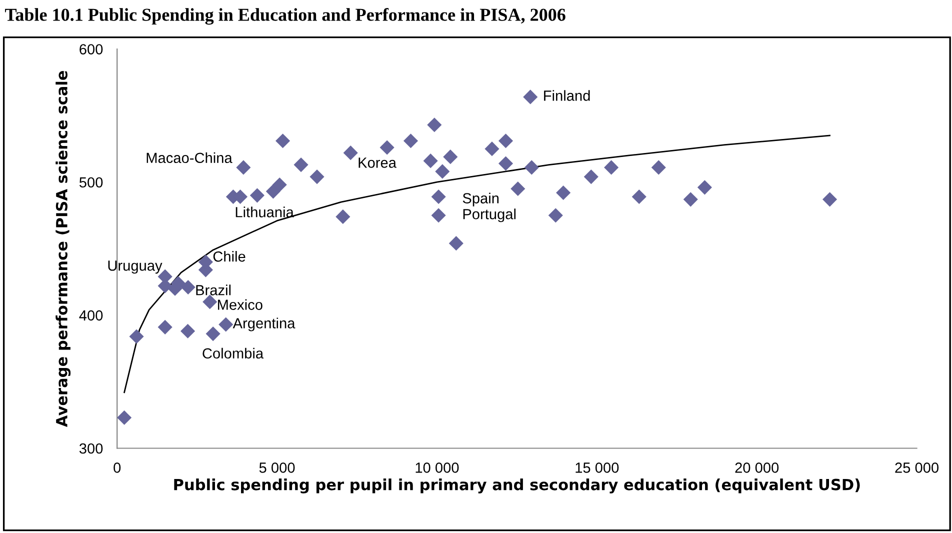 The width and height of the screenshot is (952, 533). What do you see at coordinates (213, 290) in the screenshot?
I see `annotation: Brazil` at bounding box center [213, 290].